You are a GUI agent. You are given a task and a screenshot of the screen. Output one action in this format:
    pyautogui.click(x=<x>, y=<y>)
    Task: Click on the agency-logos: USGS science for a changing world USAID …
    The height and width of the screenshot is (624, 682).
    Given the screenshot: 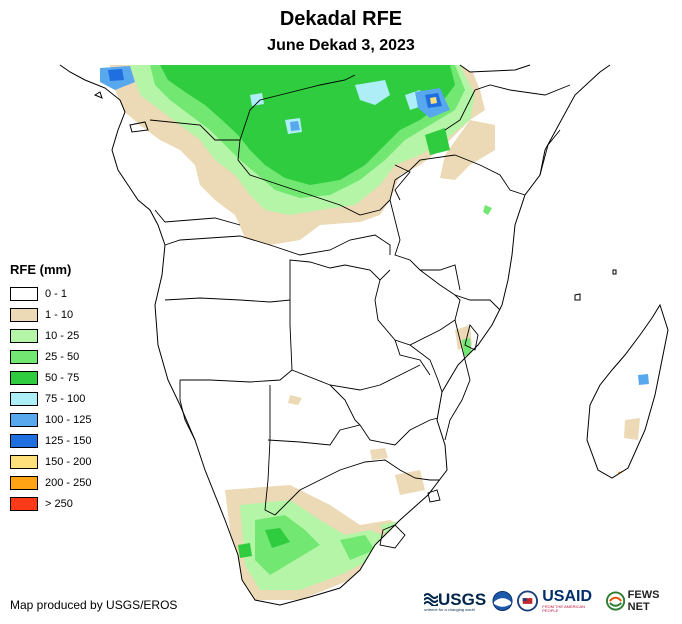 What is the action you would take?
    pyautogui.click(x=553, y=601)
    